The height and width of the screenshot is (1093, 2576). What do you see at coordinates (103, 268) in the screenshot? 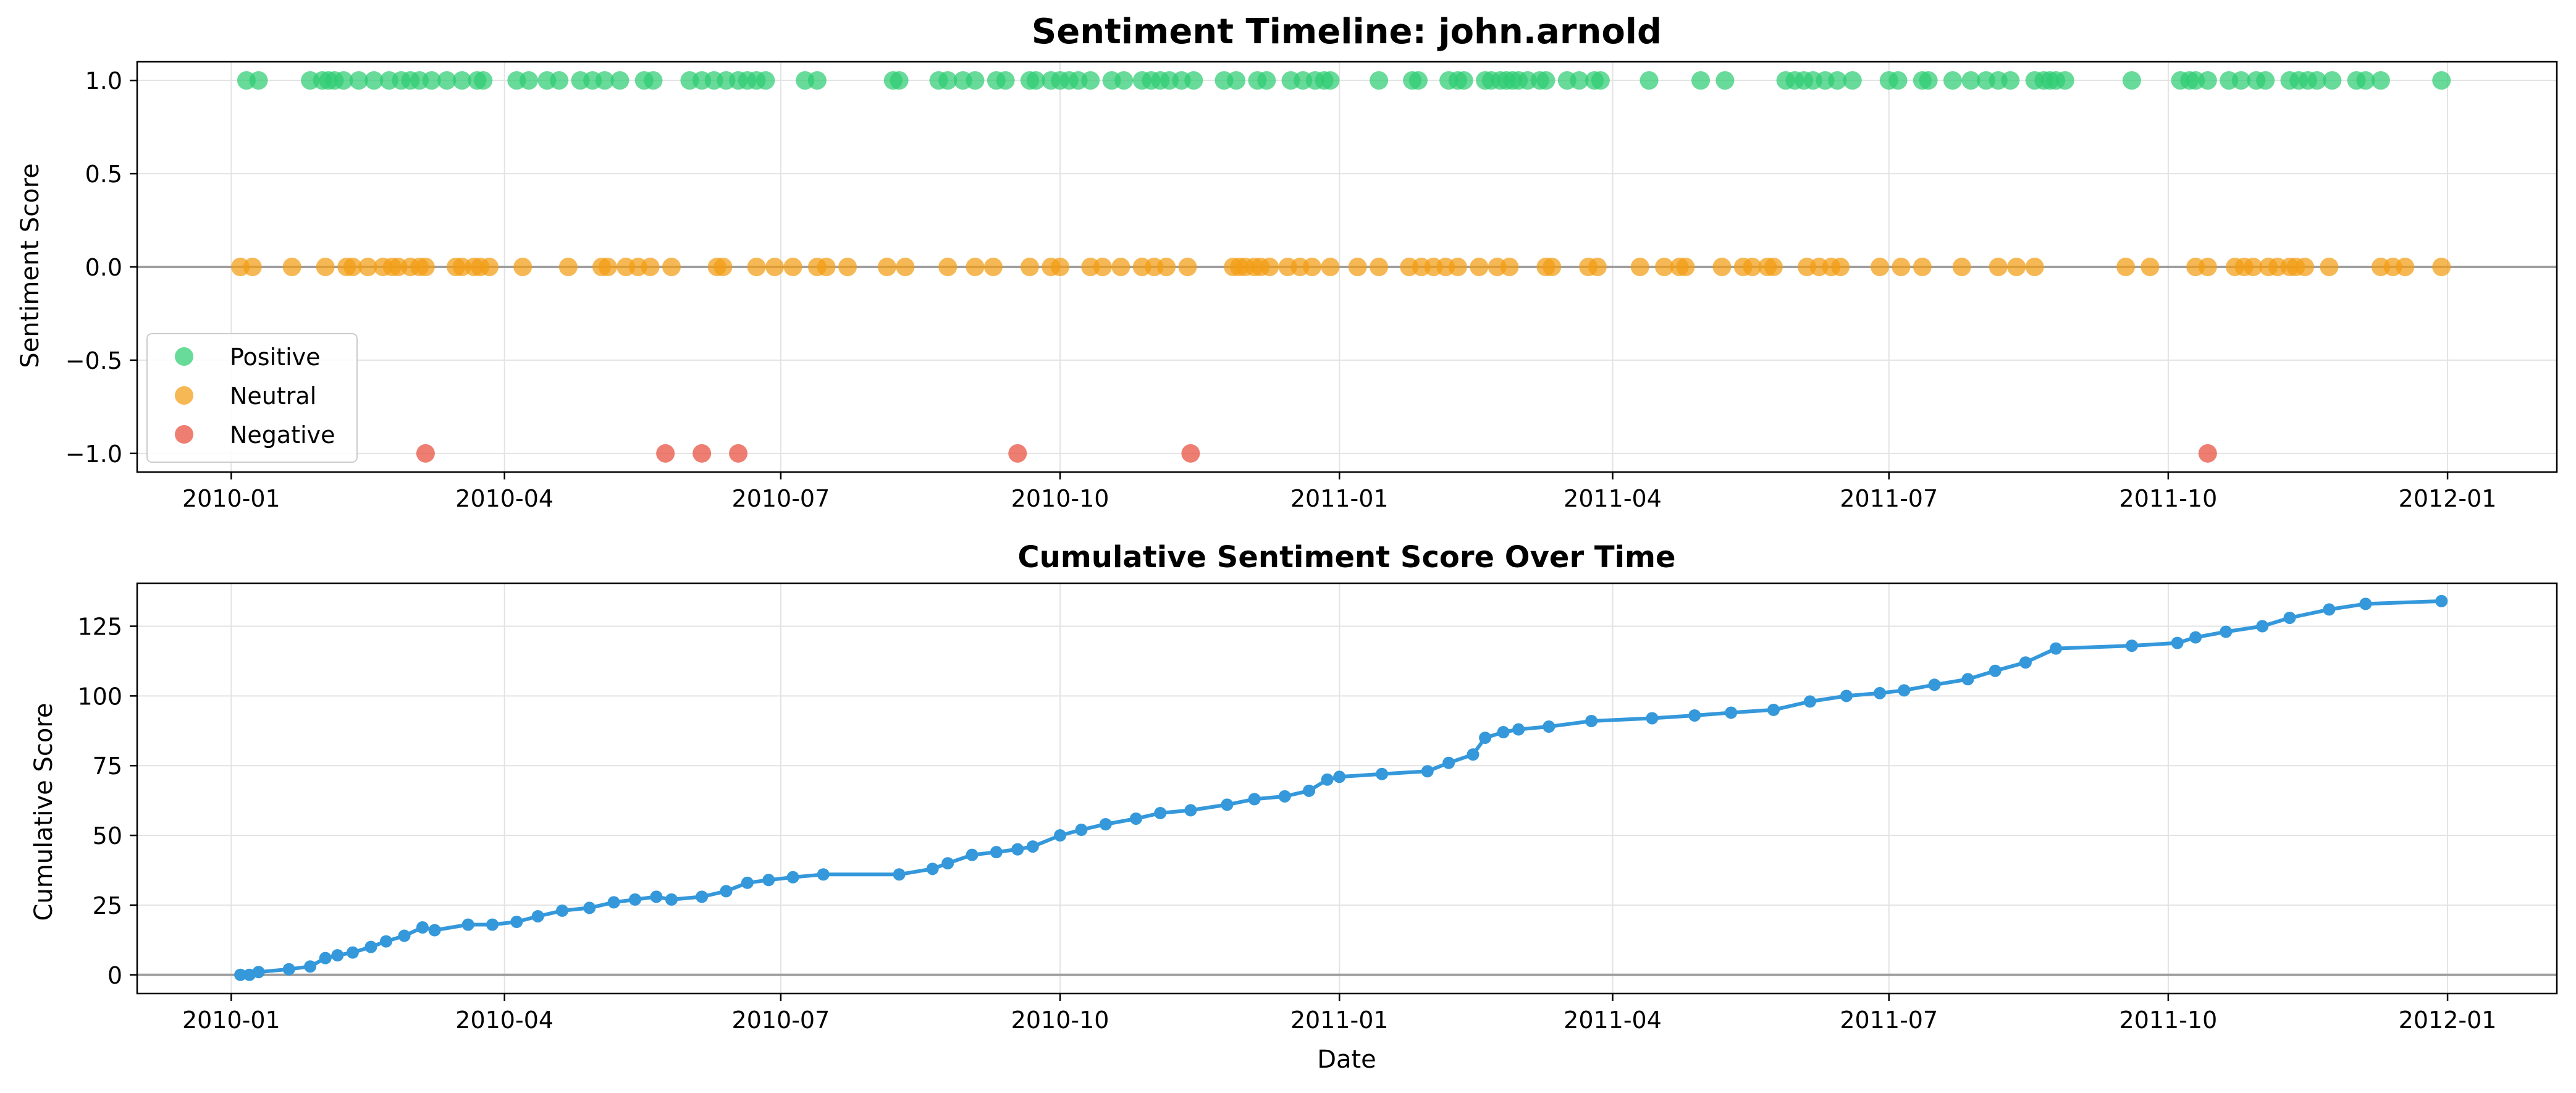
I see `y-tick-label: 0.0` at bounding box center [103, 268].